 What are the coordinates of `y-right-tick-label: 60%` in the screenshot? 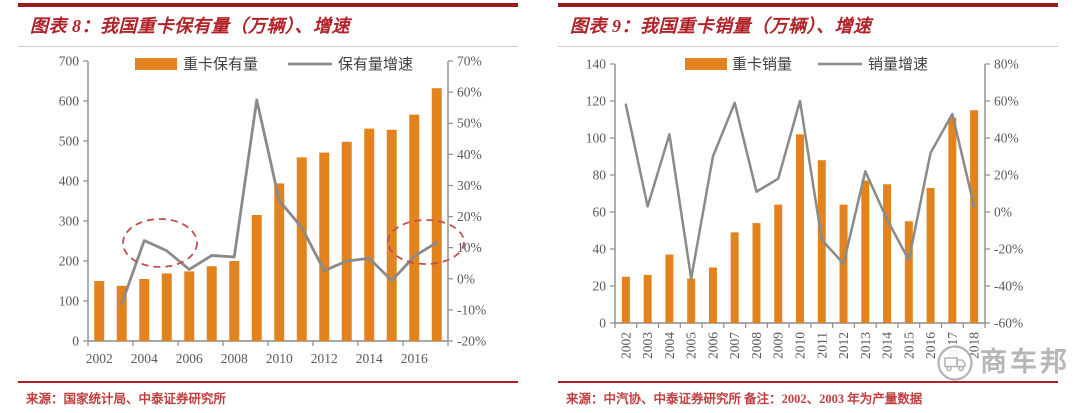 It's located at (469, 92).